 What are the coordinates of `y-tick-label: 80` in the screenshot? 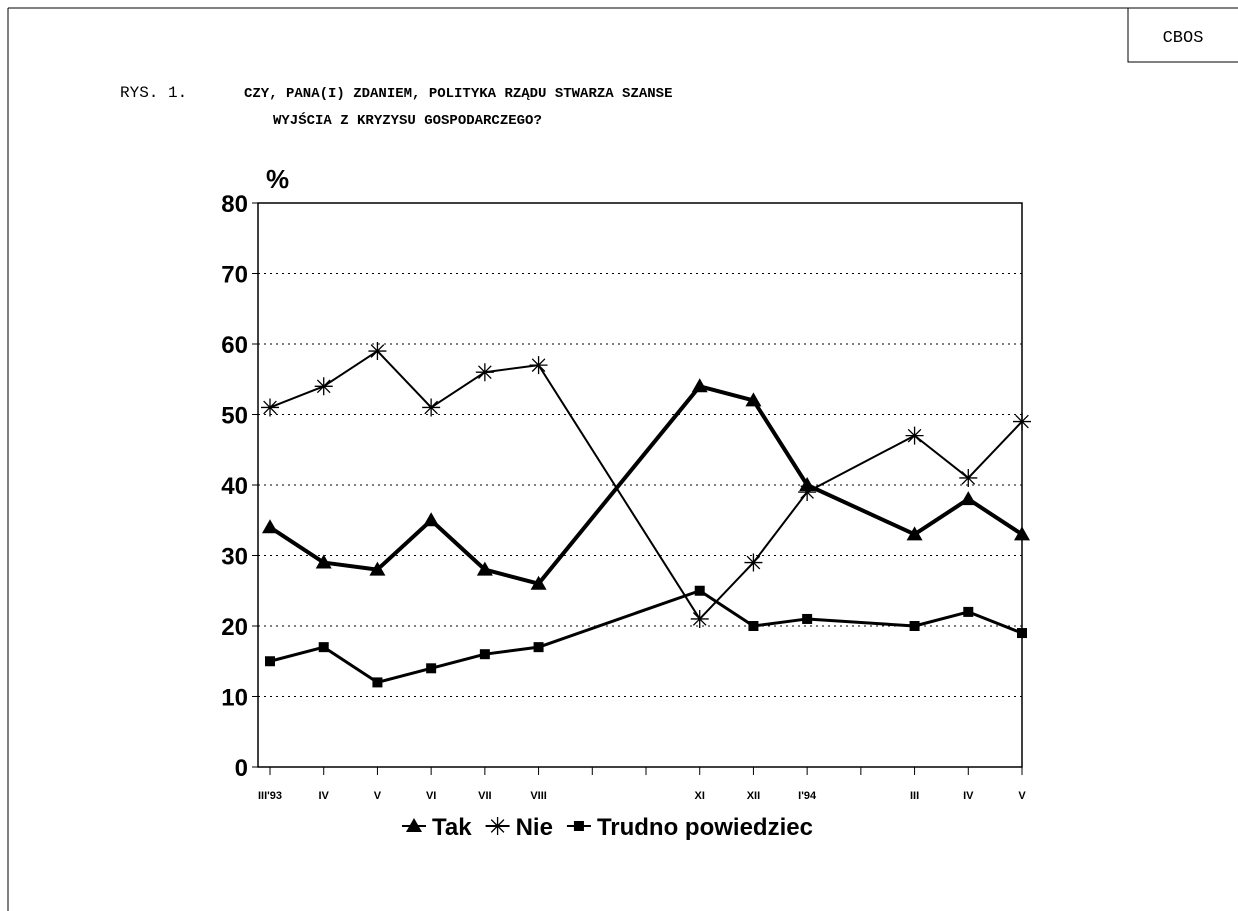 It's located at (234, 204).